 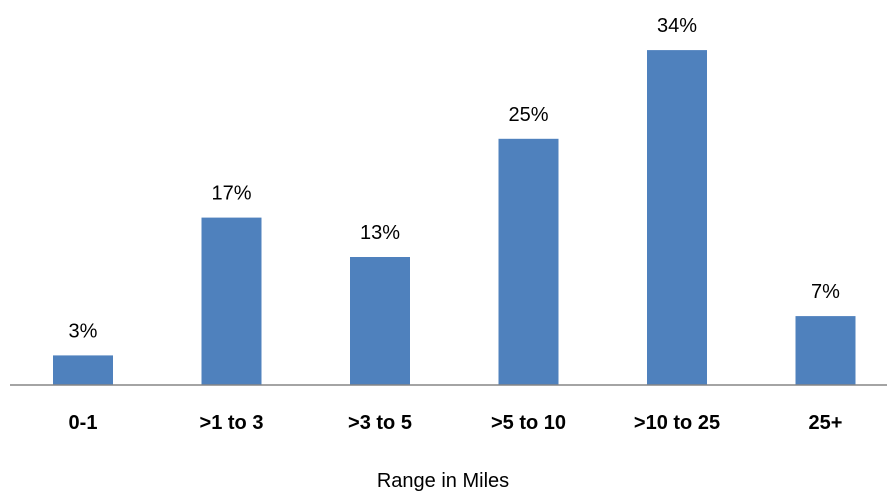 What do you see at coordinates (825, 292) in the screenshot?
I see `data-label-5: 7%` at bounding box center [825, 292].